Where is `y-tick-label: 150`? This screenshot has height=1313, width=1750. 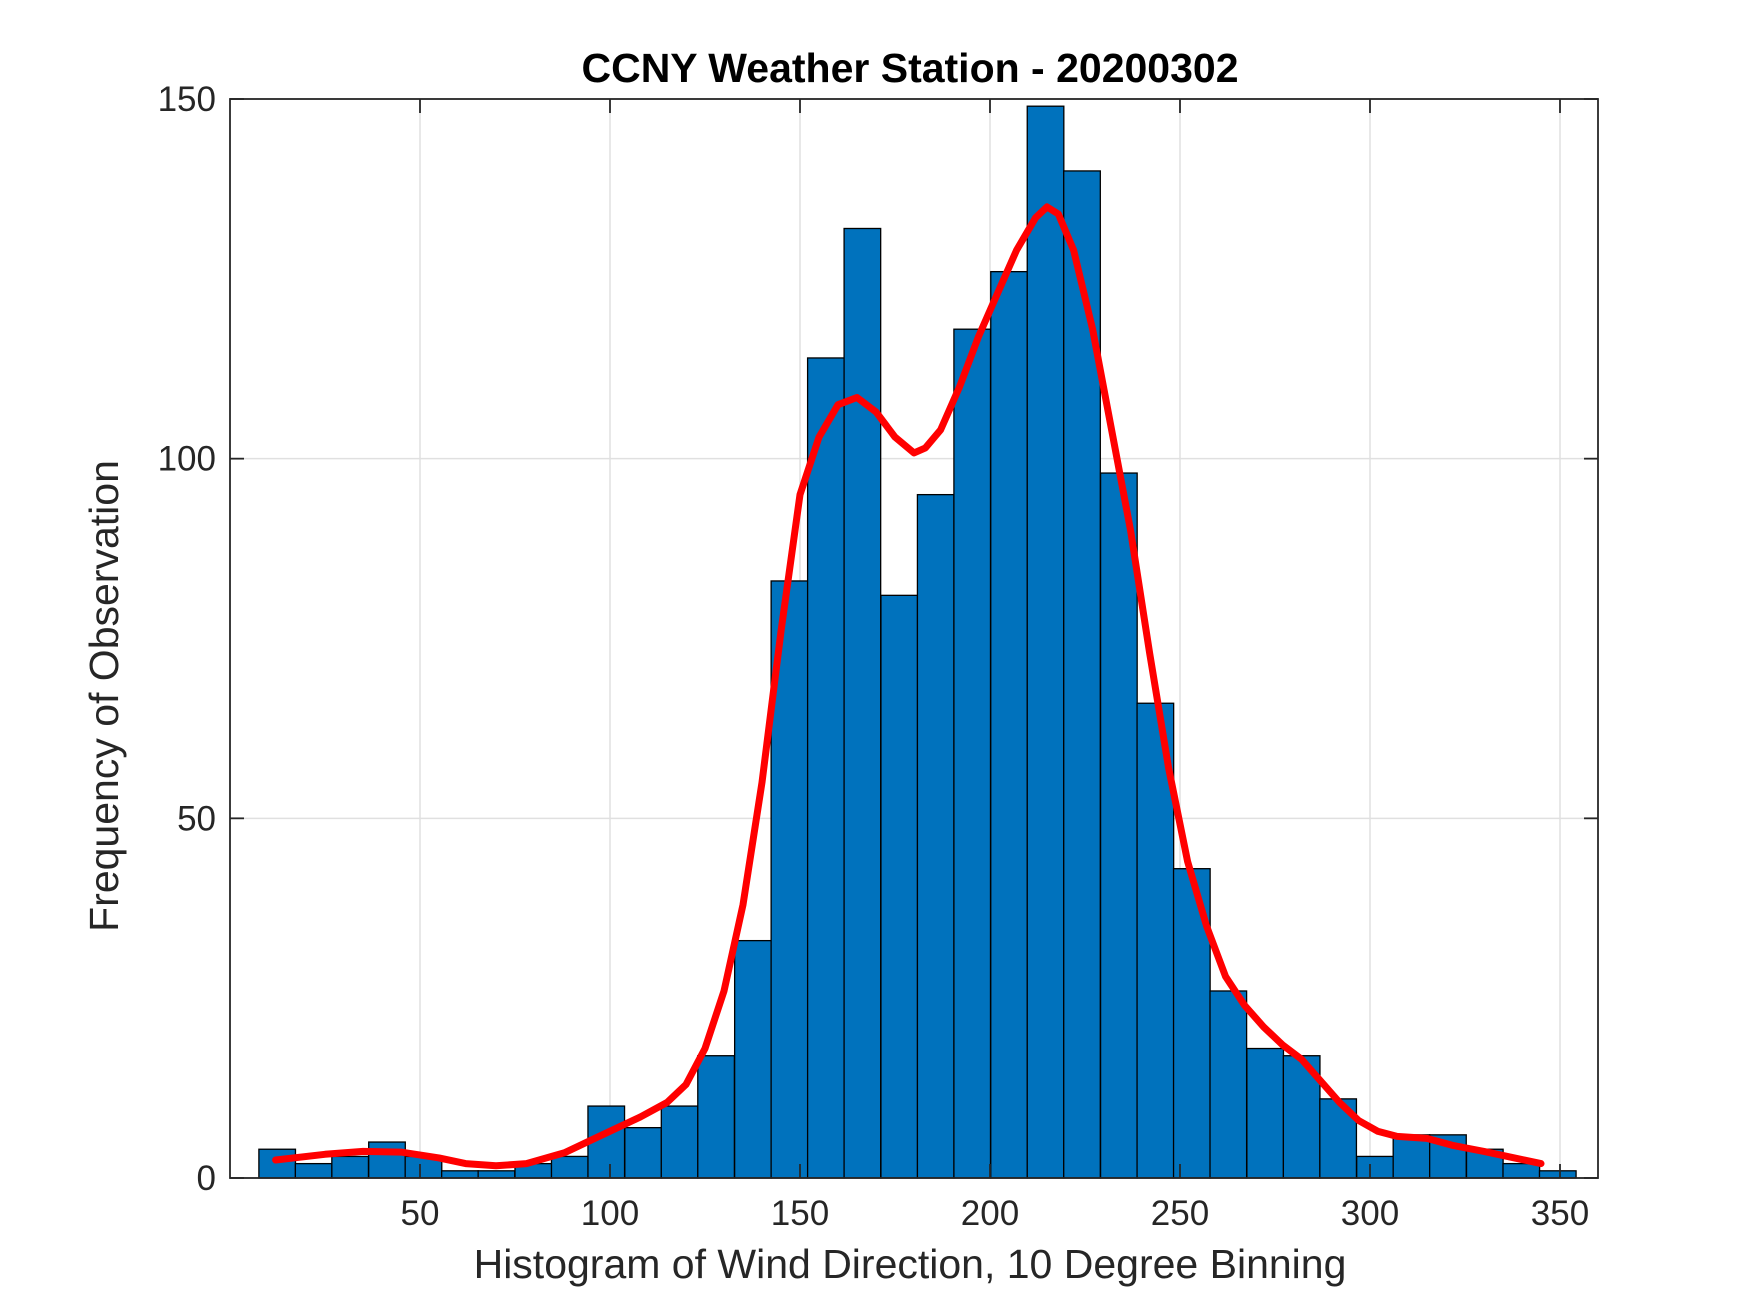
y-tick-label: 150 is located at coordinates (187, 99).